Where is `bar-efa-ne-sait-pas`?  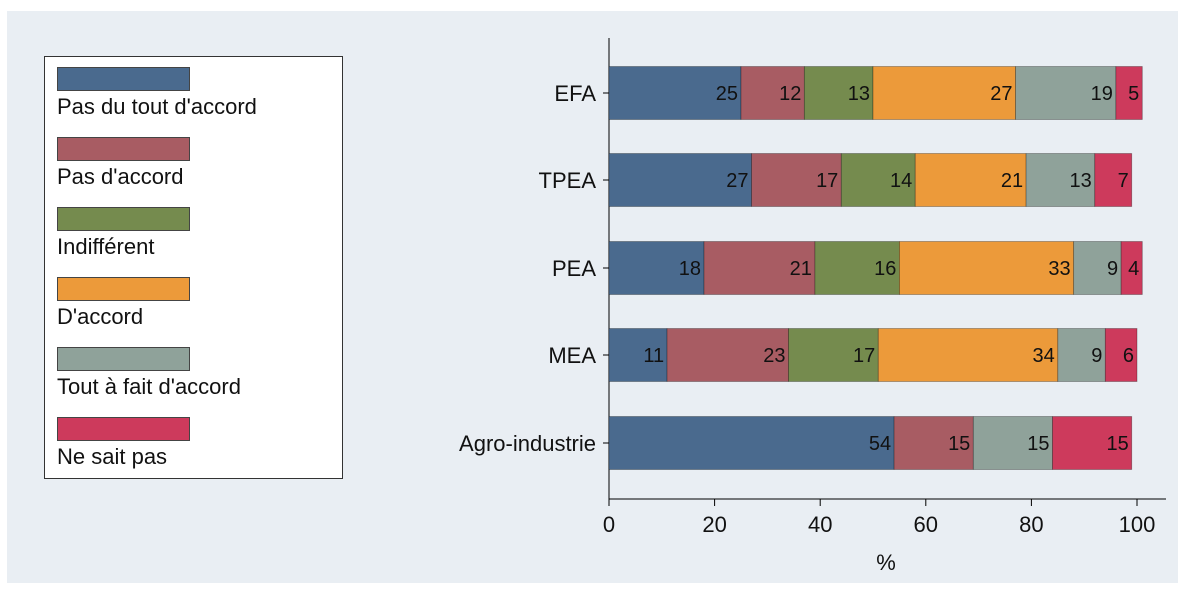
bar-efa-ne-sait-pas is located at coordinates (1129, 93).